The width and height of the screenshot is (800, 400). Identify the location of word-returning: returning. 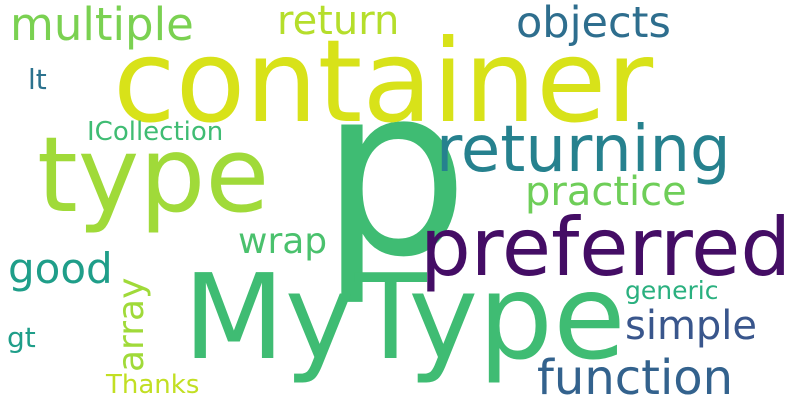
(583, 150).